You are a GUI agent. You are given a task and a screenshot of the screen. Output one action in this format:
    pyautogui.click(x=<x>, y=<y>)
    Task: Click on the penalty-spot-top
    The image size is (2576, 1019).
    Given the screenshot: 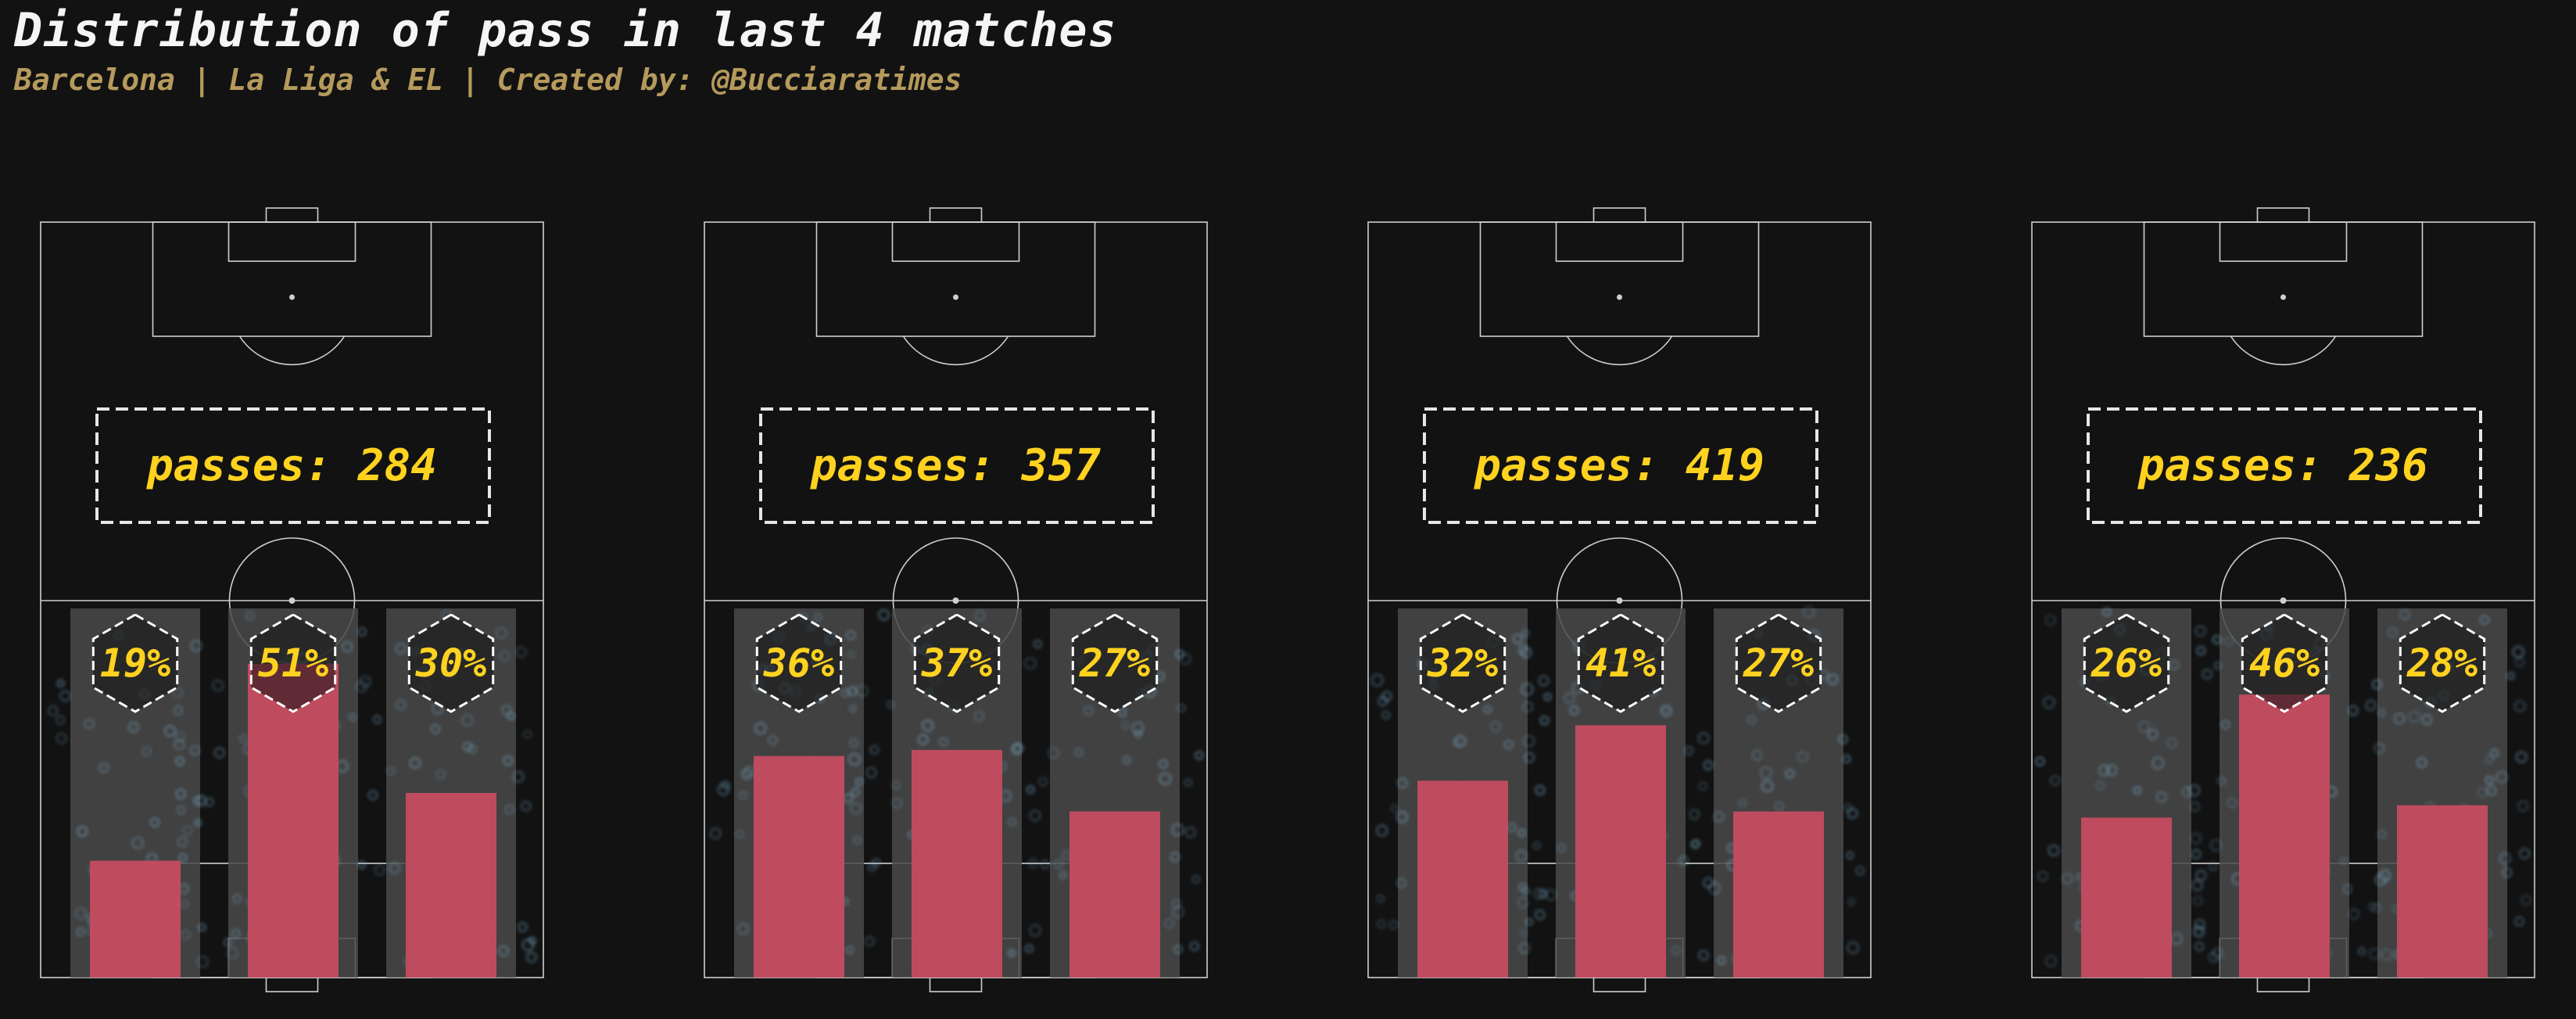 What is the action you would take?
    pyautogui.click(x=955, y=297)
    